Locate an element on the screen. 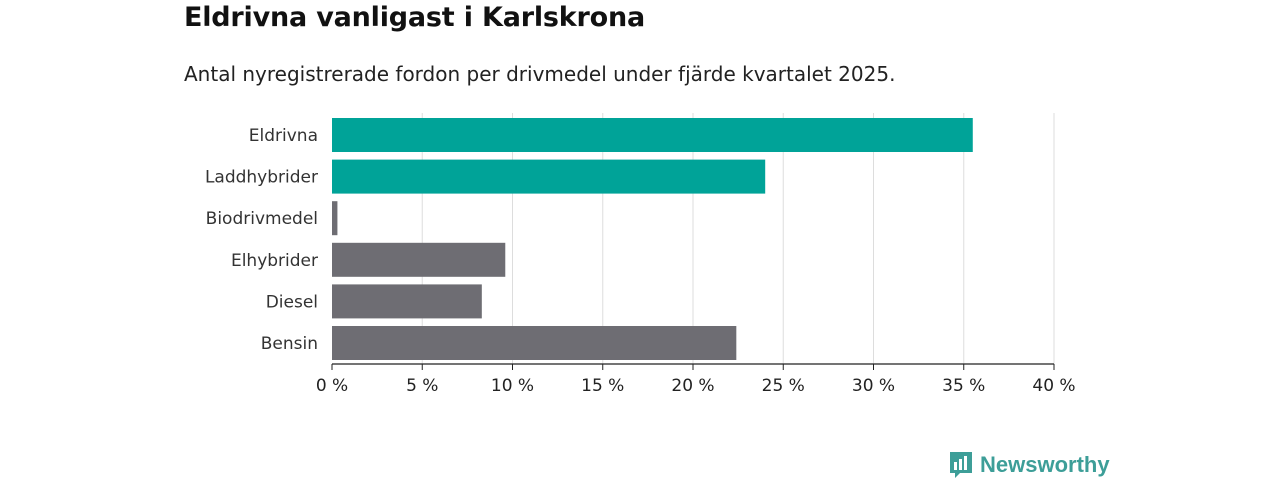  chart-title: Eldrivna vanligast i Karlskrona is located at coordinates (415, 17).